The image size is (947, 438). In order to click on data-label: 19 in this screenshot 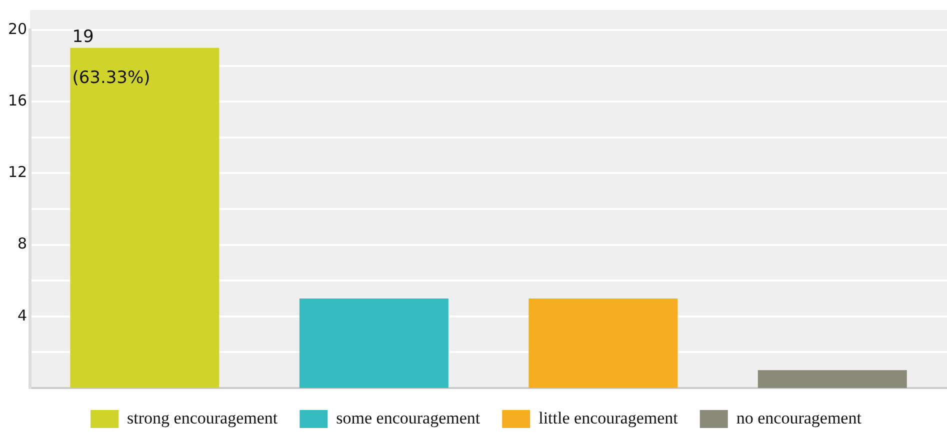, I will do `click(83, 36)`.